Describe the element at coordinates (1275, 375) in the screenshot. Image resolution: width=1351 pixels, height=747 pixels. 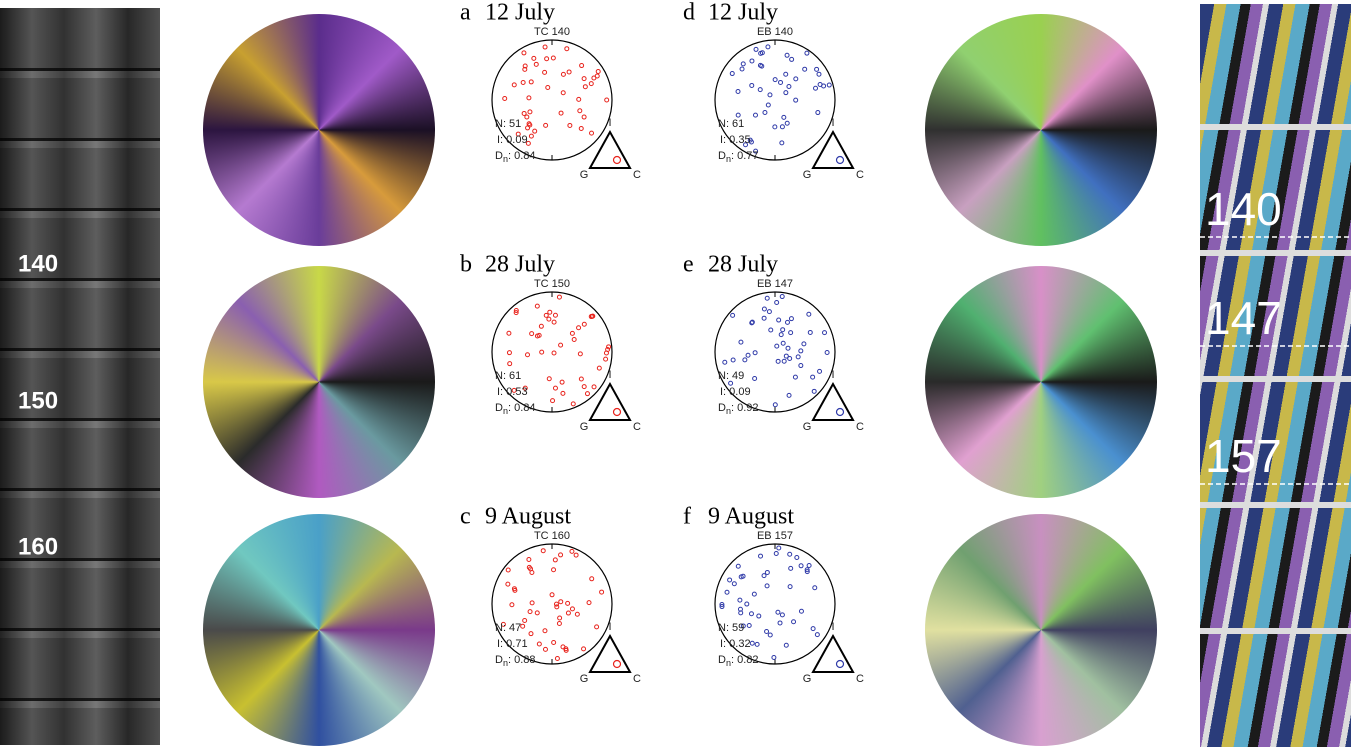
I see `core-photo-right` at that location.